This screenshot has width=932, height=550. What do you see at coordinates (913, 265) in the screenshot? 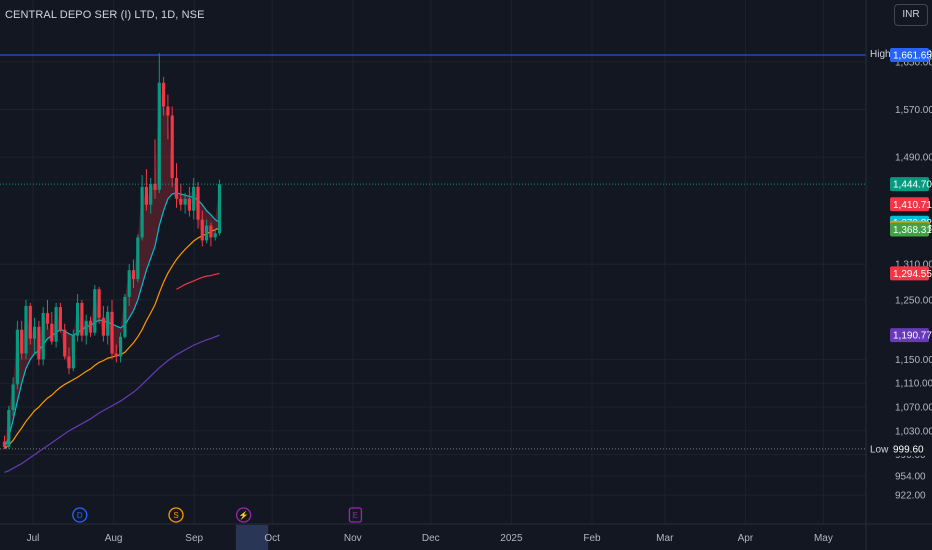
I see `y-tick-label: 1,310.00` at bounding box center [913, 265].